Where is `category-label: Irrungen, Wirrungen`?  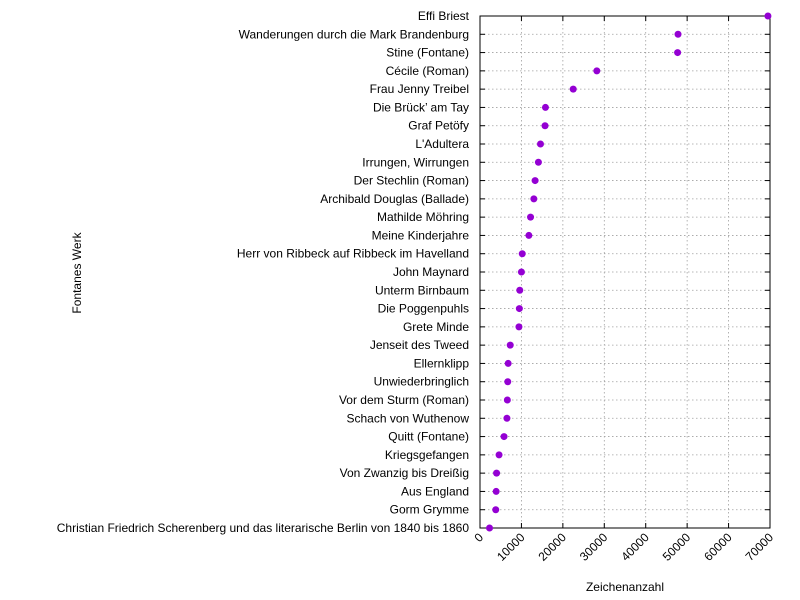 category-label: Irrungen, Wirrungen is located at coordinates (415, 162).